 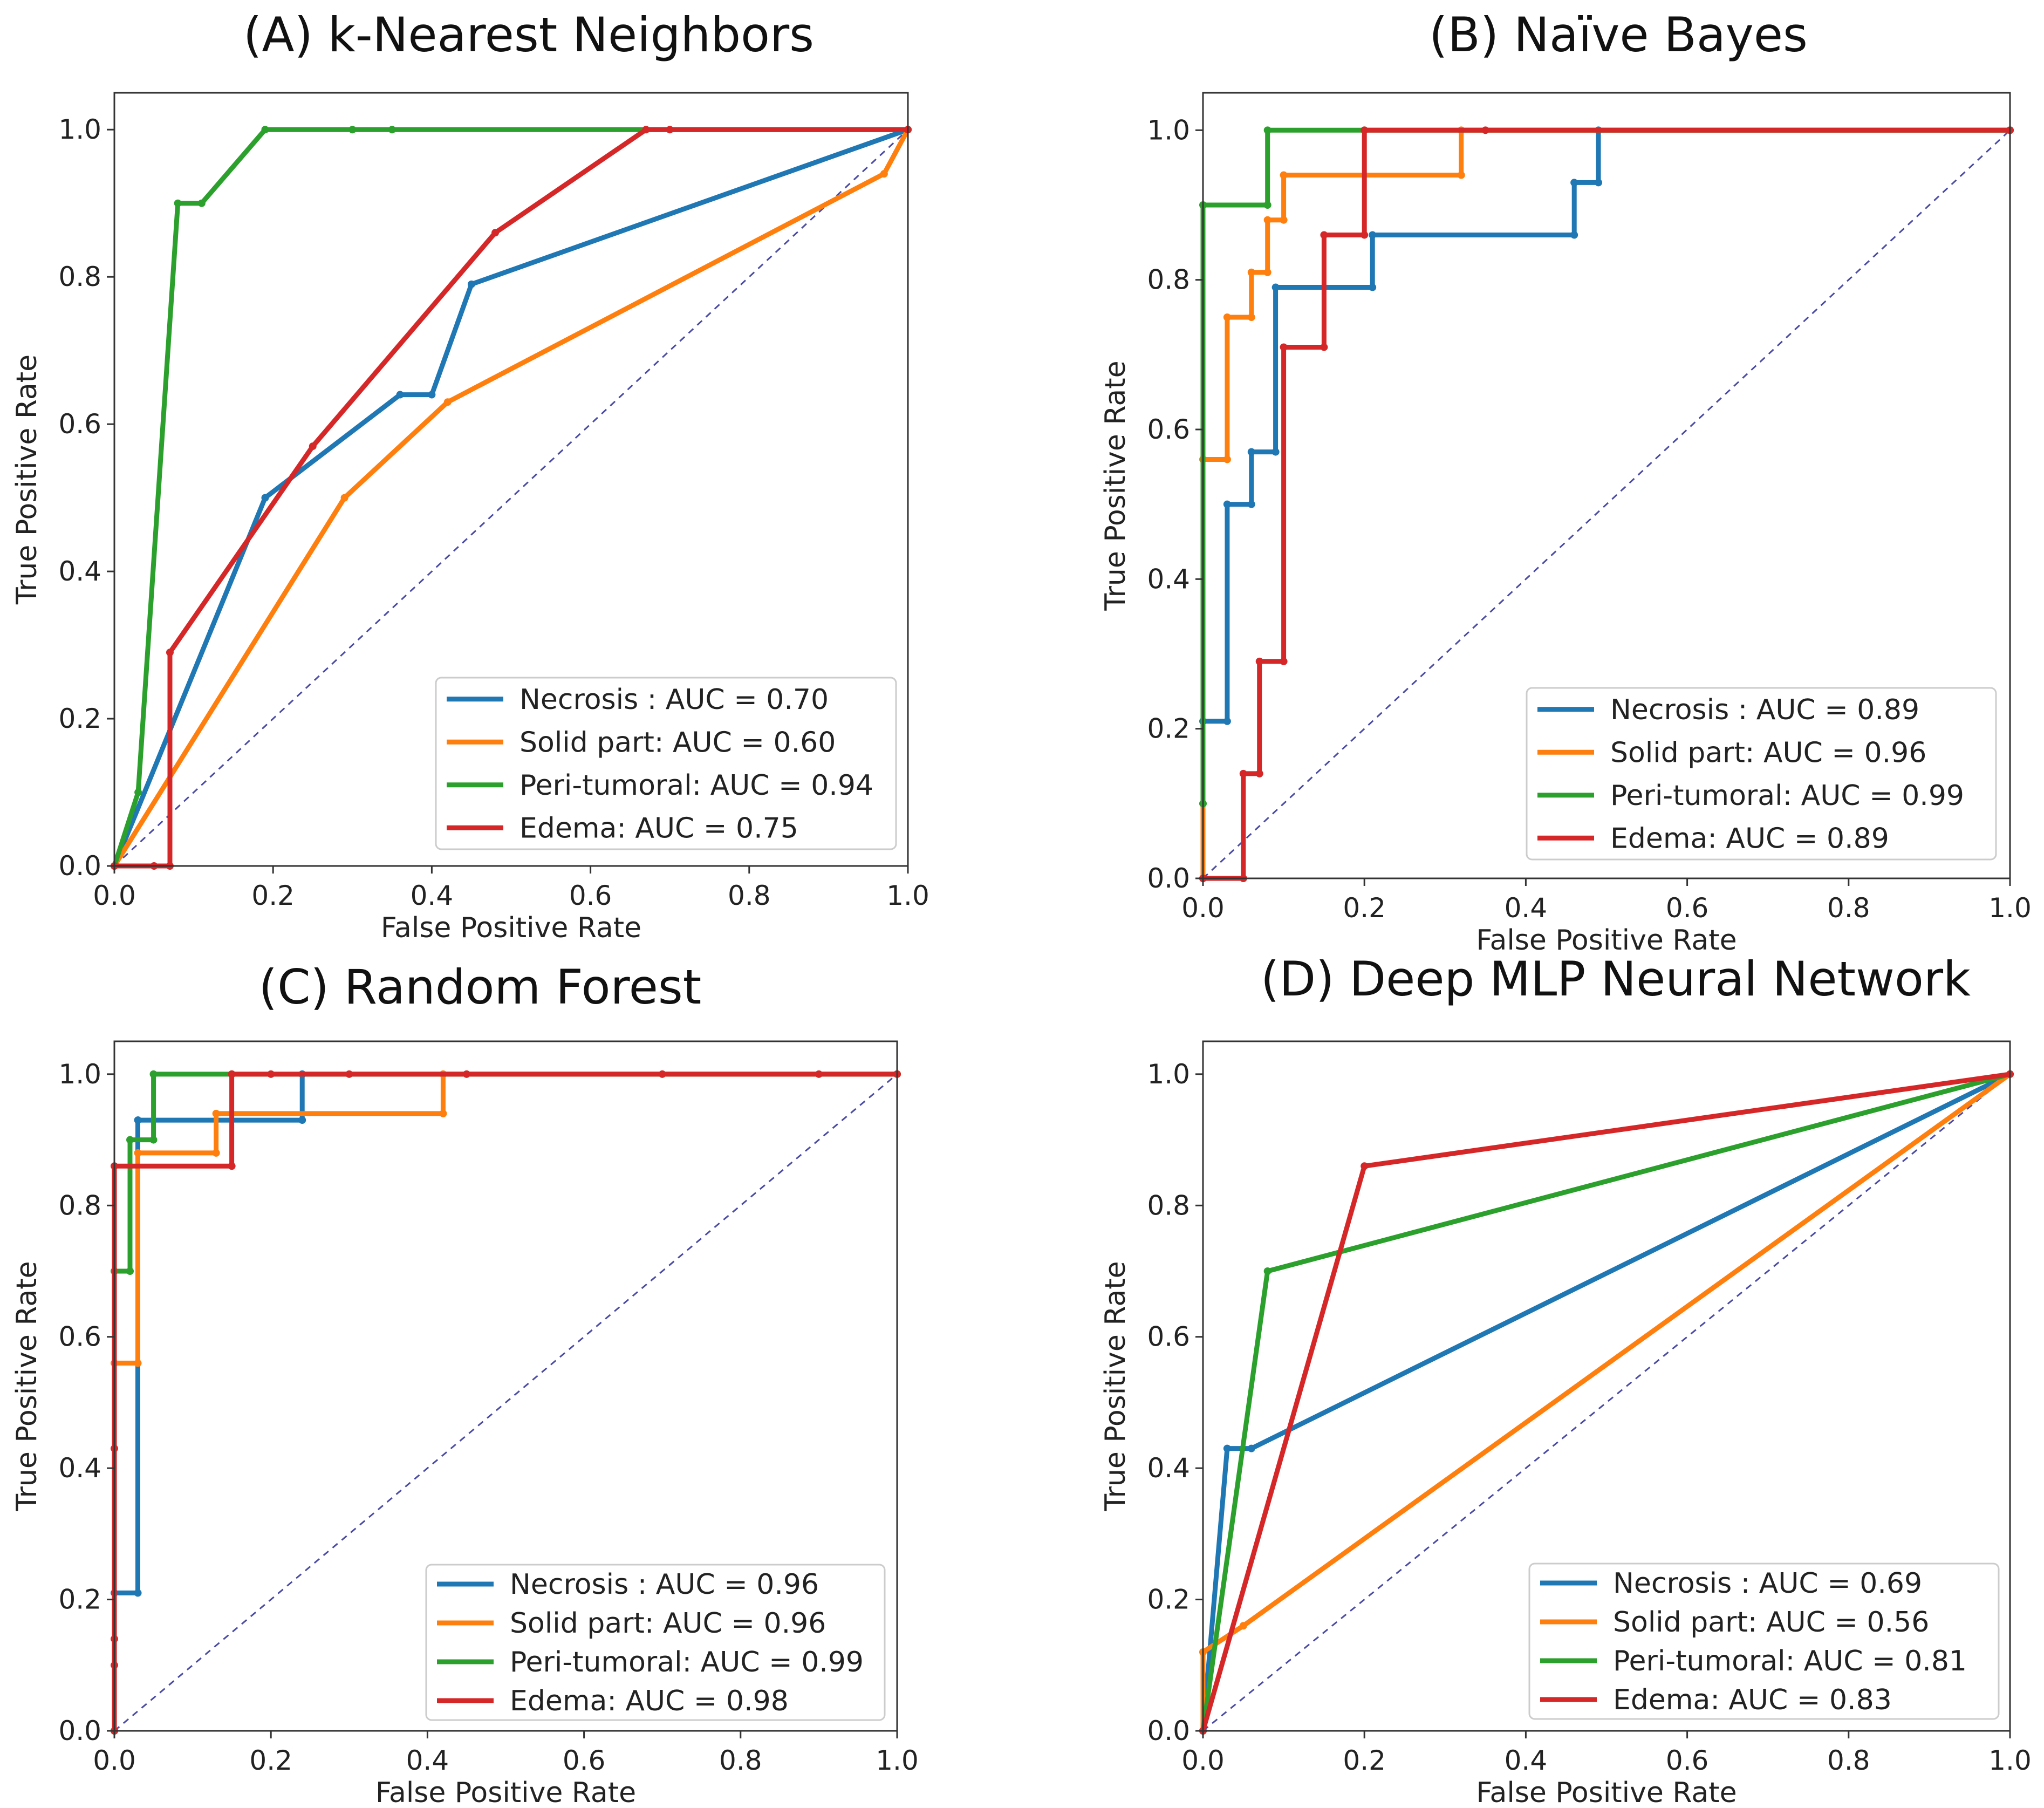 What do you see at coordinates (506, 1402) in the screenshot?
I see `chance-diagonal-line` at bounding box center [506, 1402].